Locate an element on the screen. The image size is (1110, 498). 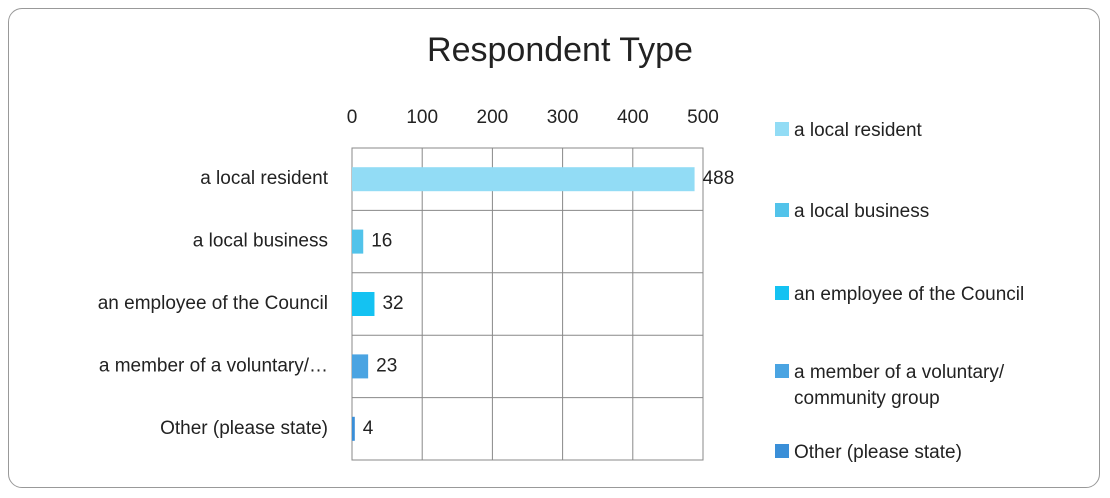
data-label: 23 is located at coordinates (386, 365).